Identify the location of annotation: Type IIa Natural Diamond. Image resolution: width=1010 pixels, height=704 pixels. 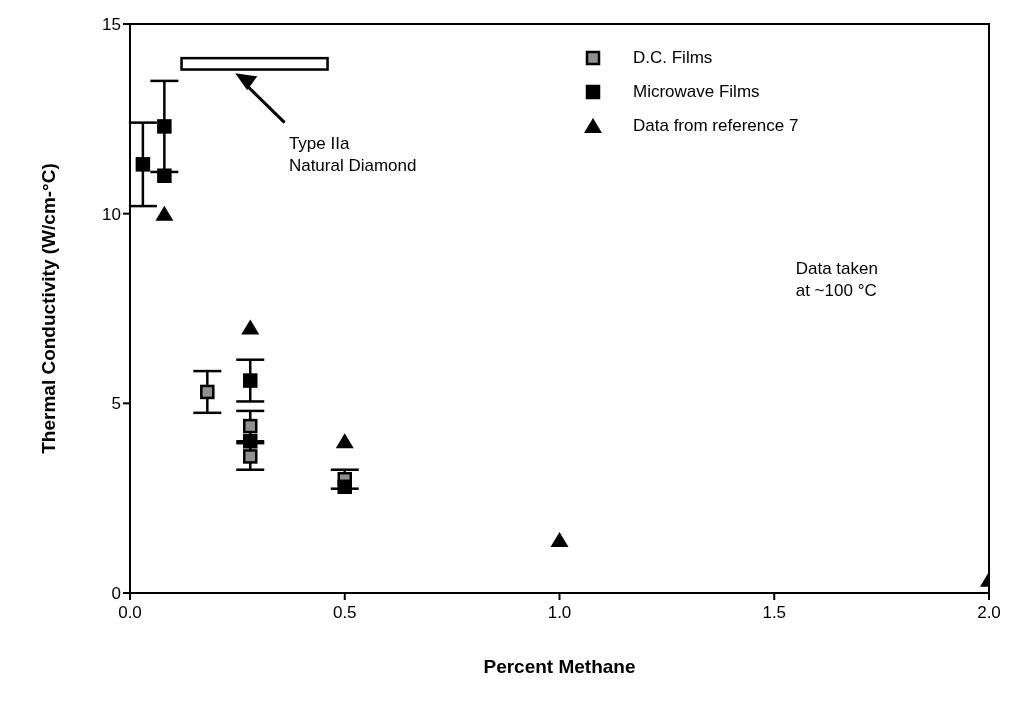
(352, 155).